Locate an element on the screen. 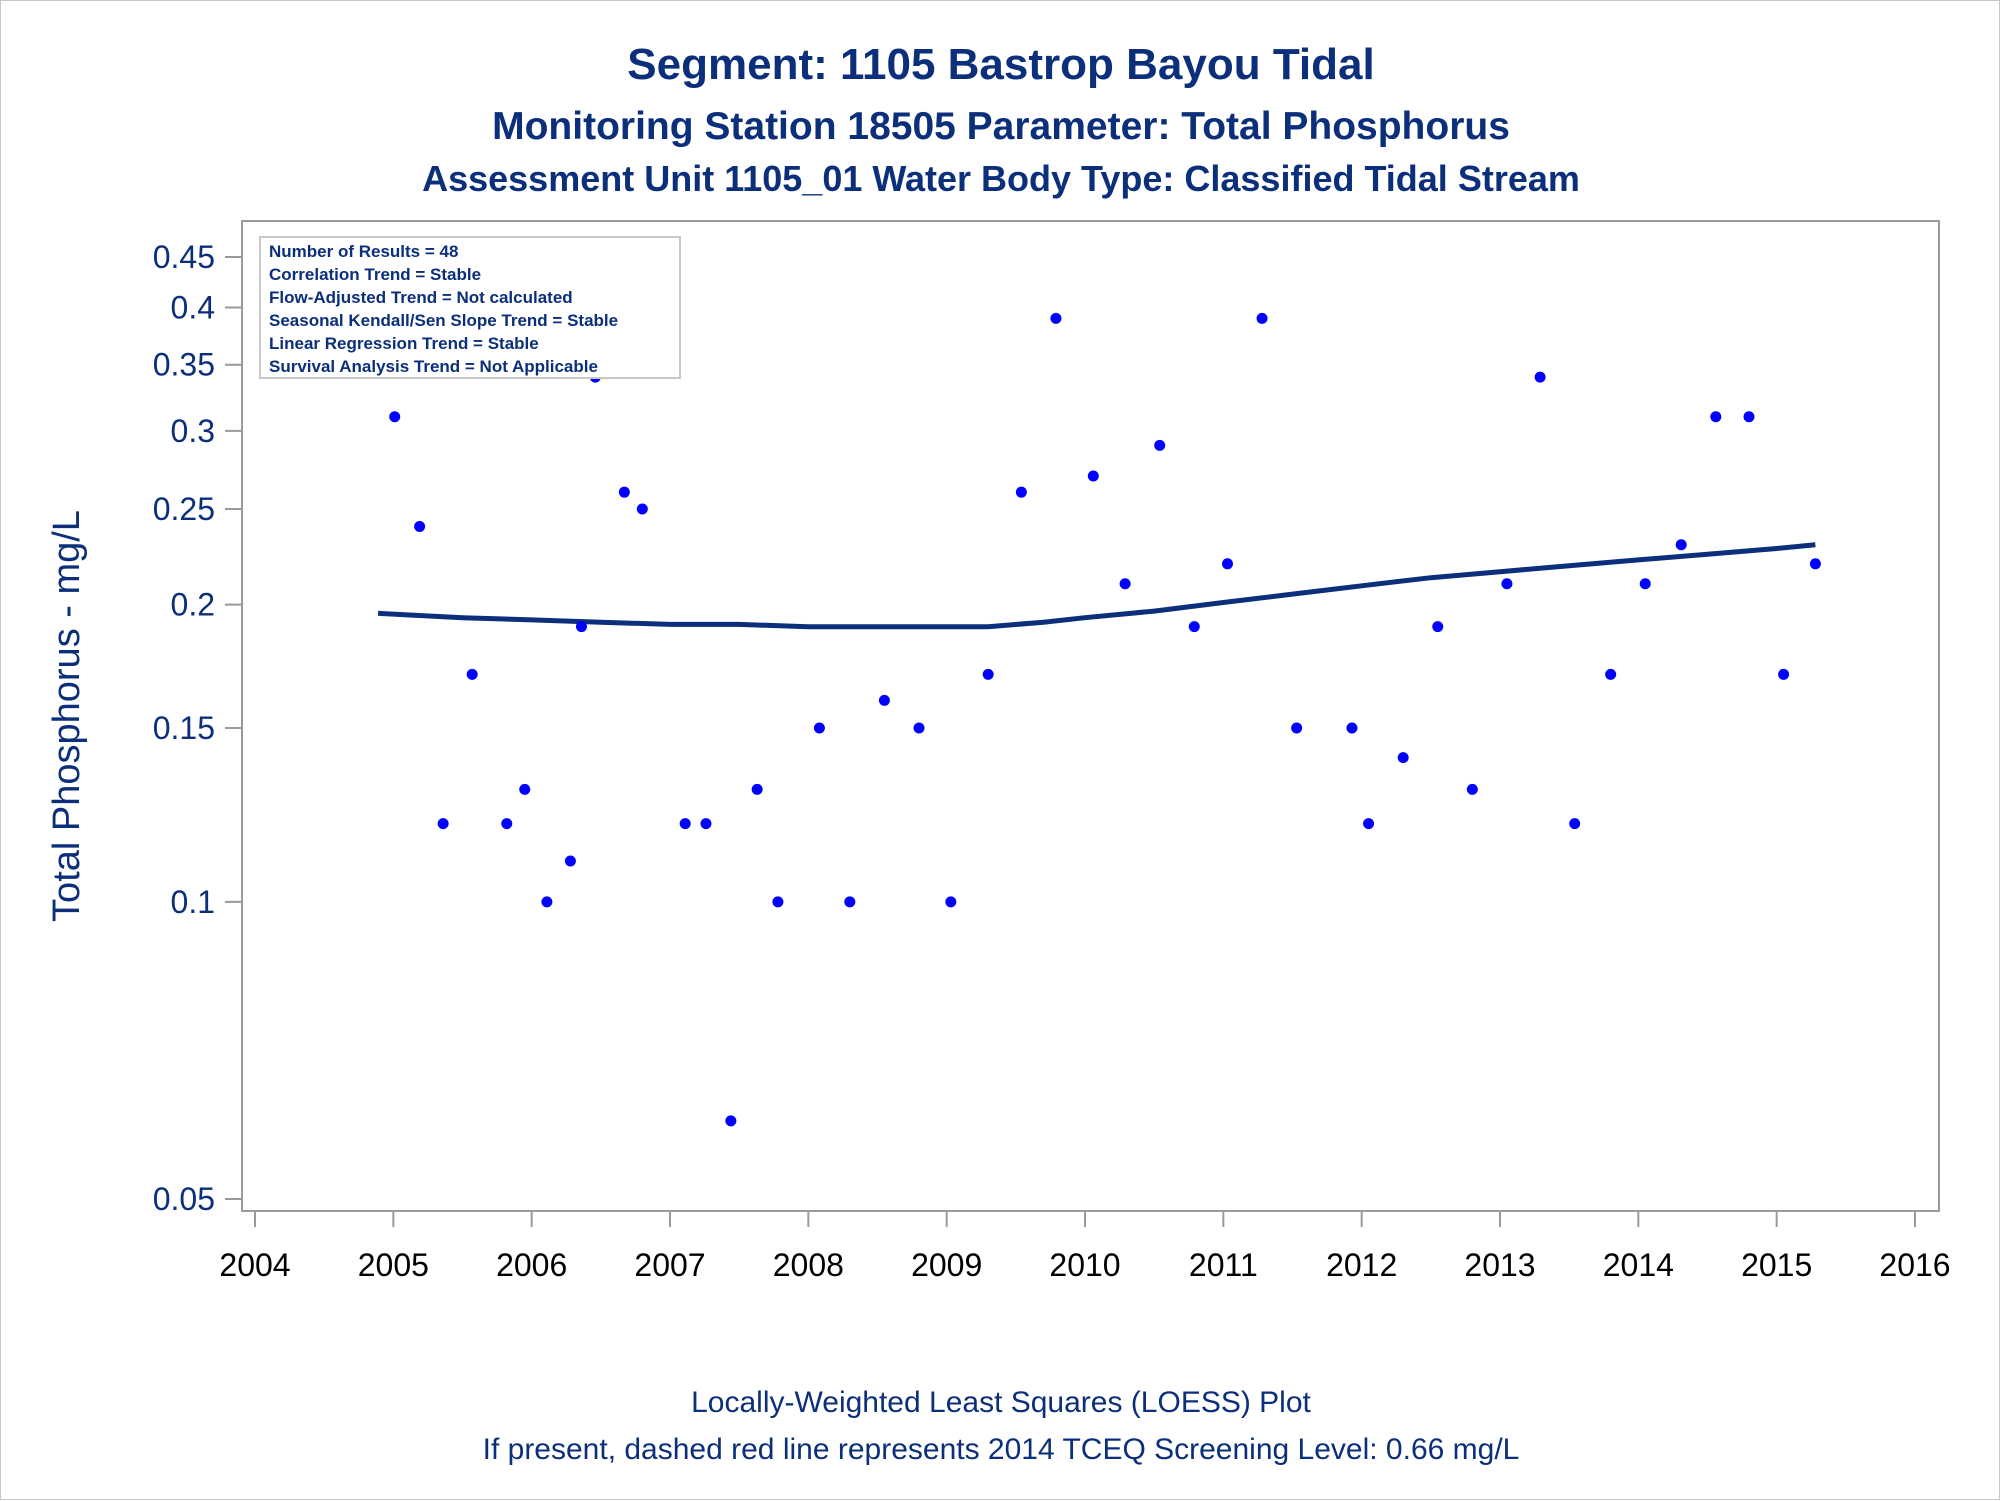 This screenshot has height=1501, width=2000. x-tick-label: 2005 is located at coordinates (393, 1265).